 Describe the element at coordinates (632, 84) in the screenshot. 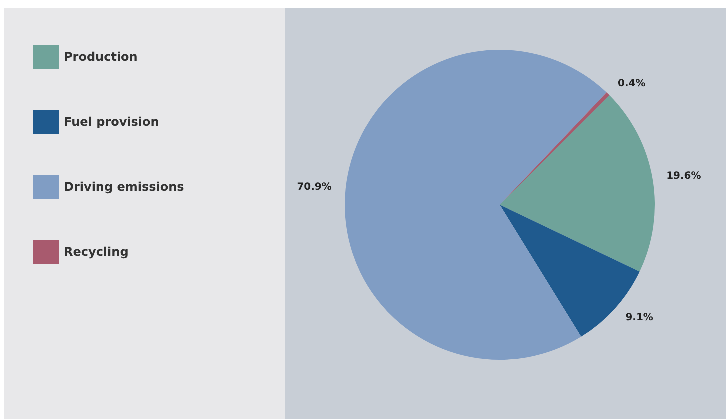

I see `data-label: 0.4%` at that location.